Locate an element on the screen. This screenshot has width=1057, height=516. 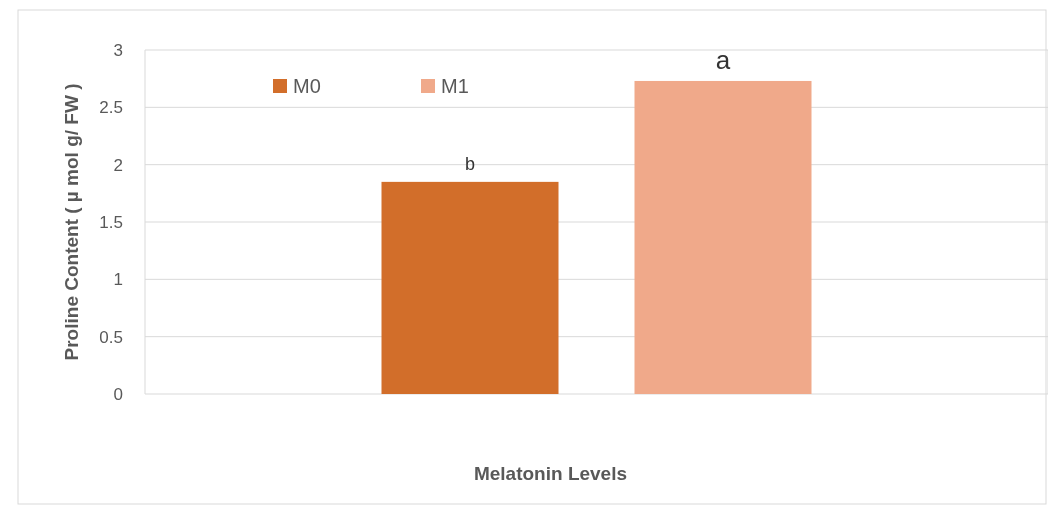
y-tick-label: 1 is located at coordinates (118, 280).